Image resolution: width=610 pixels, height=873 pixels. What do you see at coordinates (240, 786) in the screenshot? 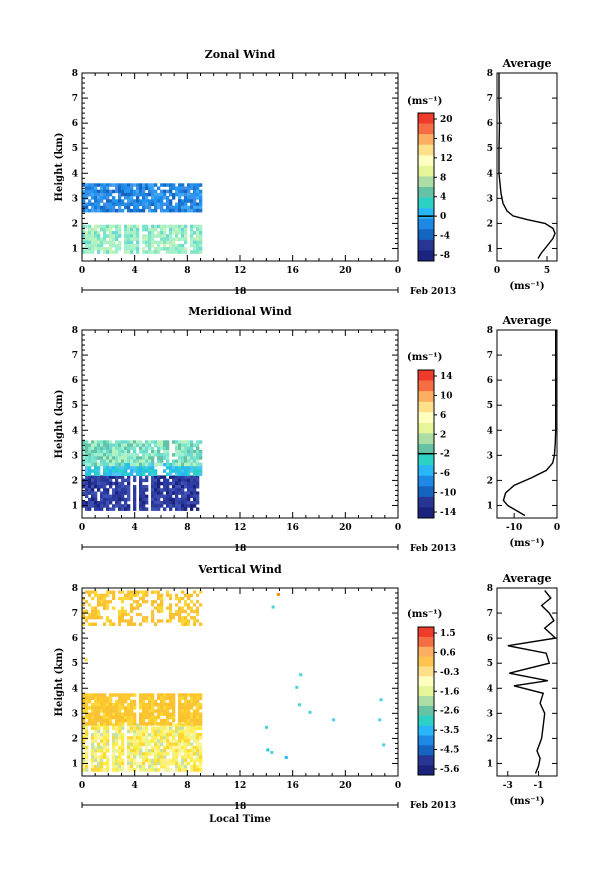
I see `x-tick-label: 12` at bounding box center [240, 786].